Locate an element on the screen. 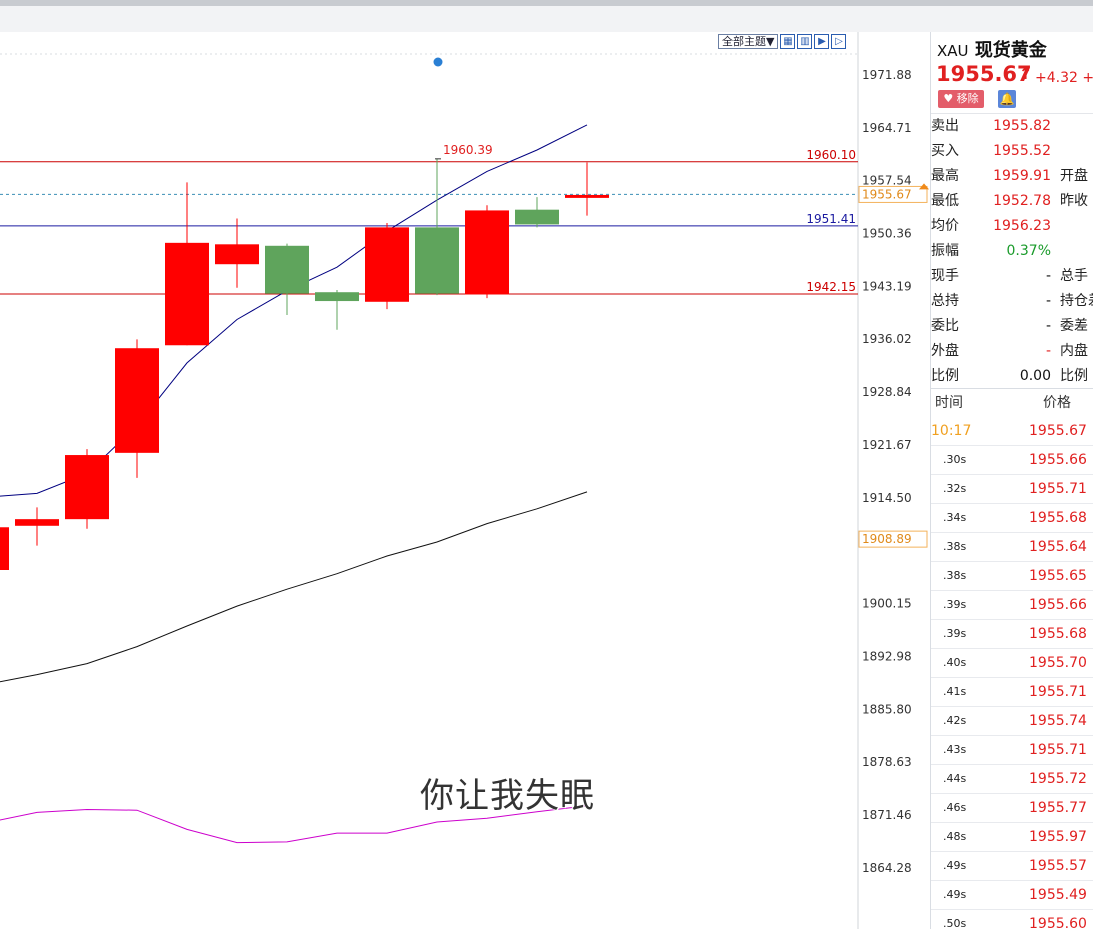 The width and height of the screenshot is (1093, 929). tick-time: .40s is located at coordinates (955, 662).